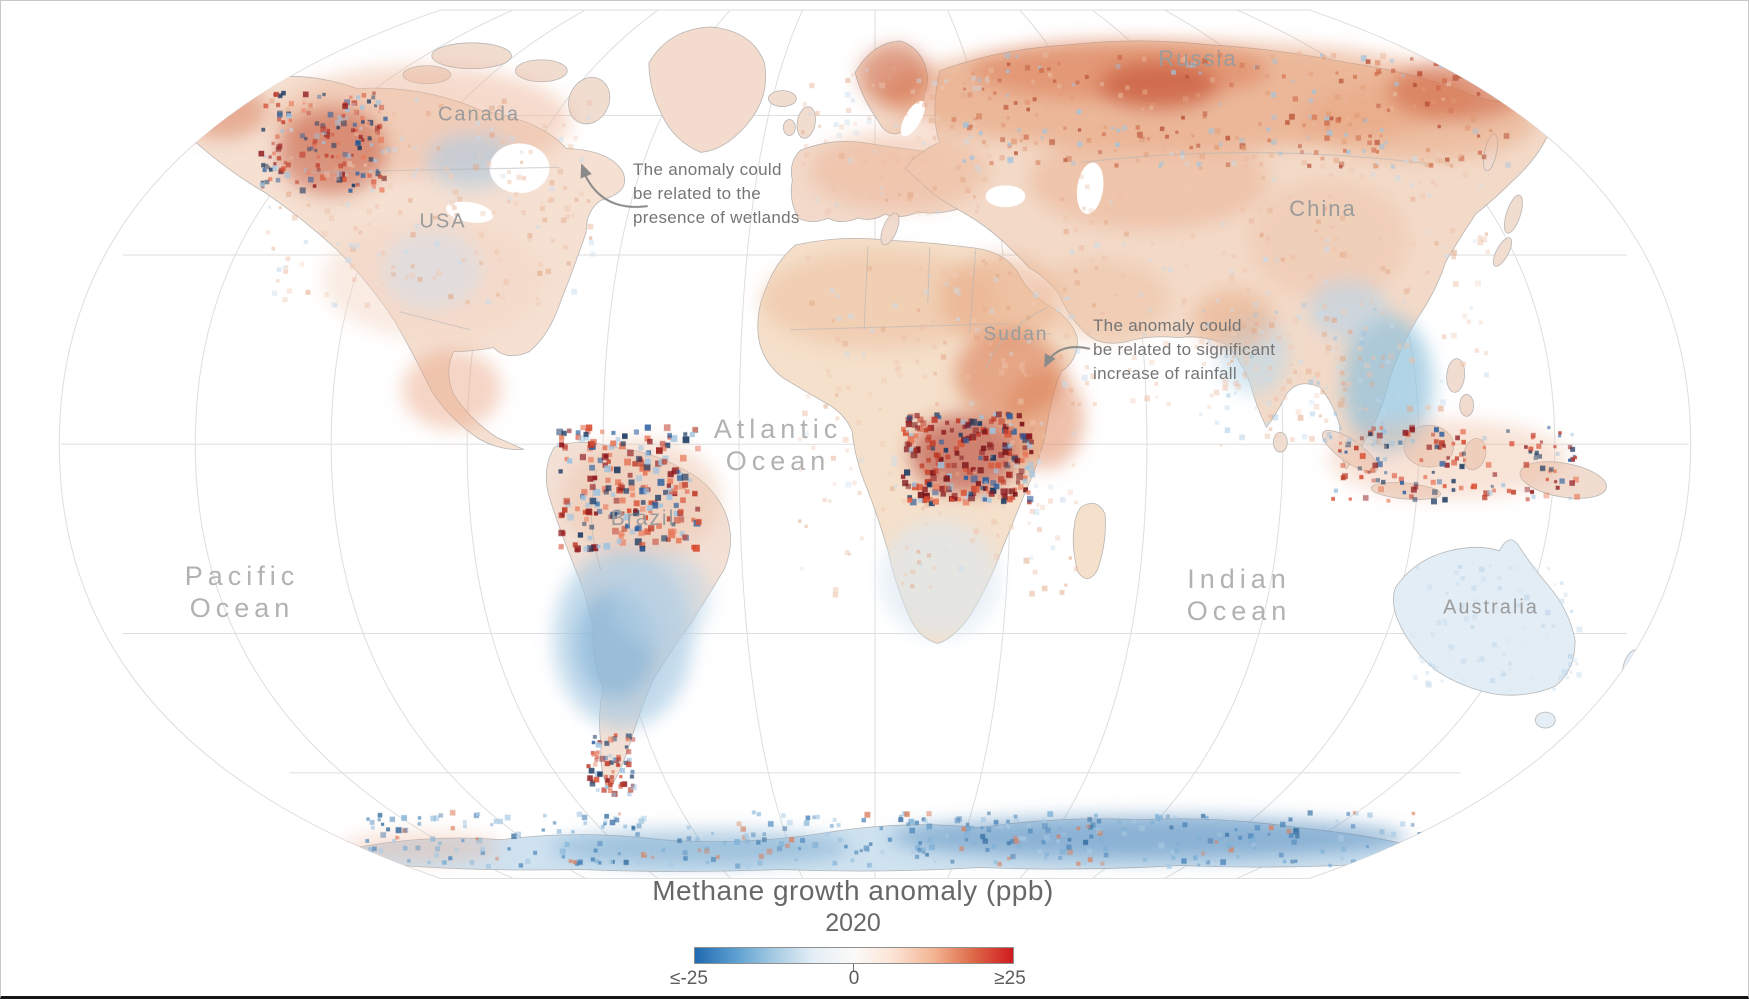 The width and height of the screenshot is (1749, 999). Describe the element at coordinates (853, 890) in the screenshot. I see `legend-title: Methane growth anomaly (ppb)` at that location.